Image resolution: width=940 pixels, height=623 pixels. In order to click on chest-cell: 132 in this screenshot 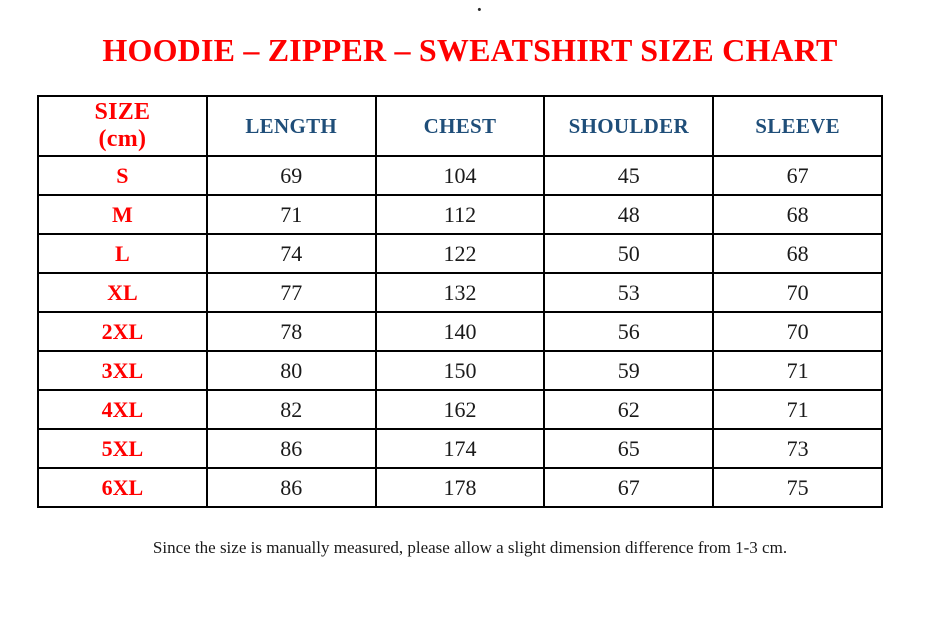, I will do `click(460, 292)`.